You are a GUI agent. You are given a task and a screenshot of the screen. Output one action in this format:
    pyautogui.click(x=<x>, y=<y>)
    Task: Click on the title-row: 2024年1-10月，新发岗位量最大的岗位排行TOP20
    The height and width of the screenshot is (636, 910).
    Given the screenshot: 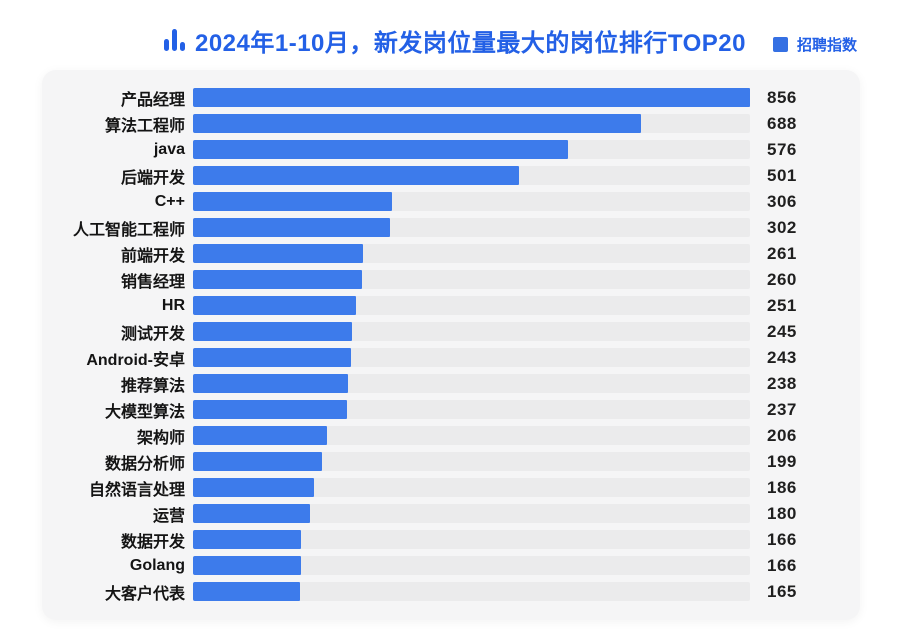 What is the action you would take?
    pyautogui.click(x=455, y=40)
    